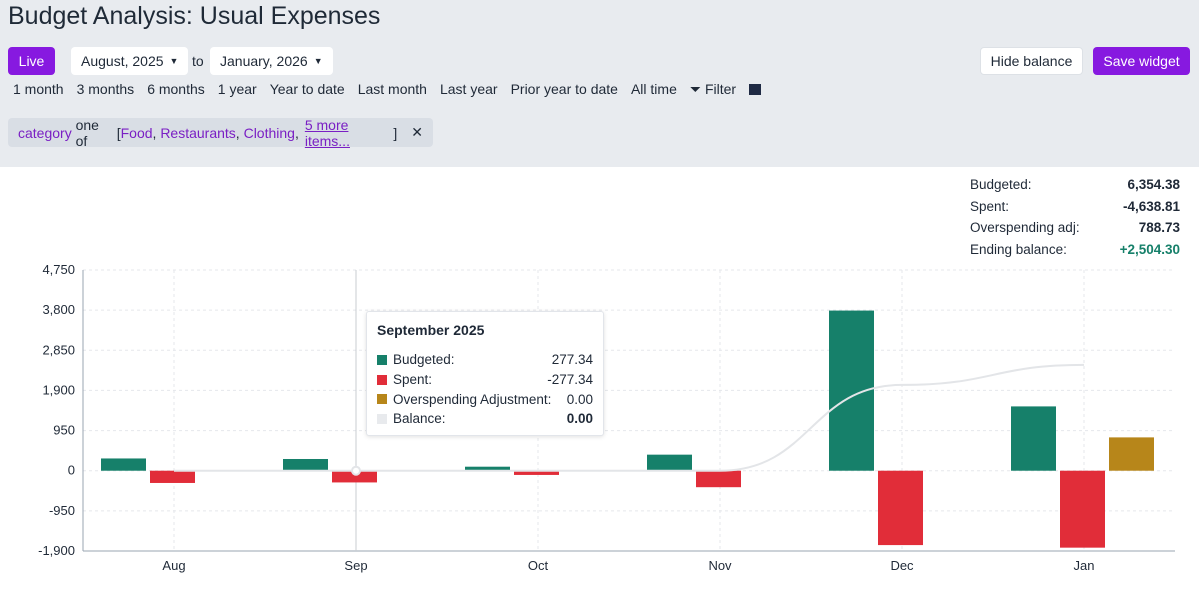  I want to click on range-year-to-date: Year to date, so click(307, 89).